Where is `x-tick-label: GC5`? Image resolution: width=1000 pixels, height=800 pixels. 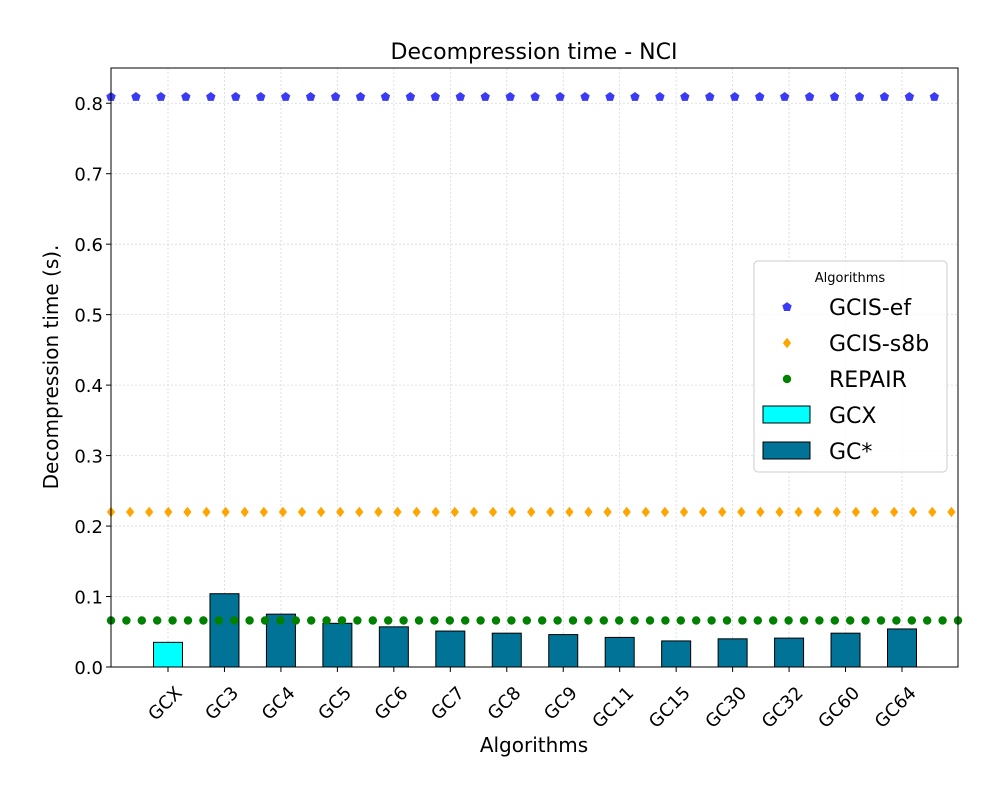
x-tick-label: GC5 is located at coordinates (335, 704).